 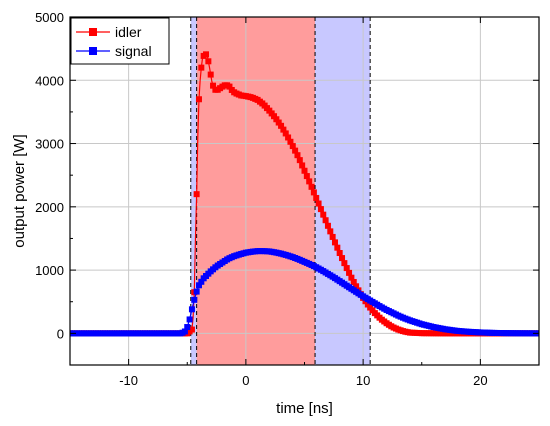 I want to click on y-tick-label: 0, so click(x=60, y=333).